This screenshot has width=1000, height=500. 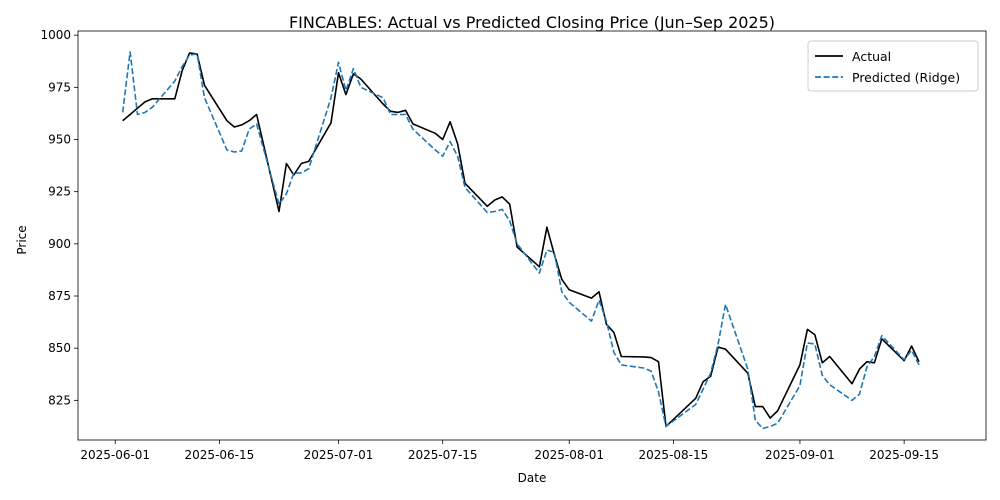 I want to click on x-tick-label: 2025-08-01, so click(x=569, y=455).